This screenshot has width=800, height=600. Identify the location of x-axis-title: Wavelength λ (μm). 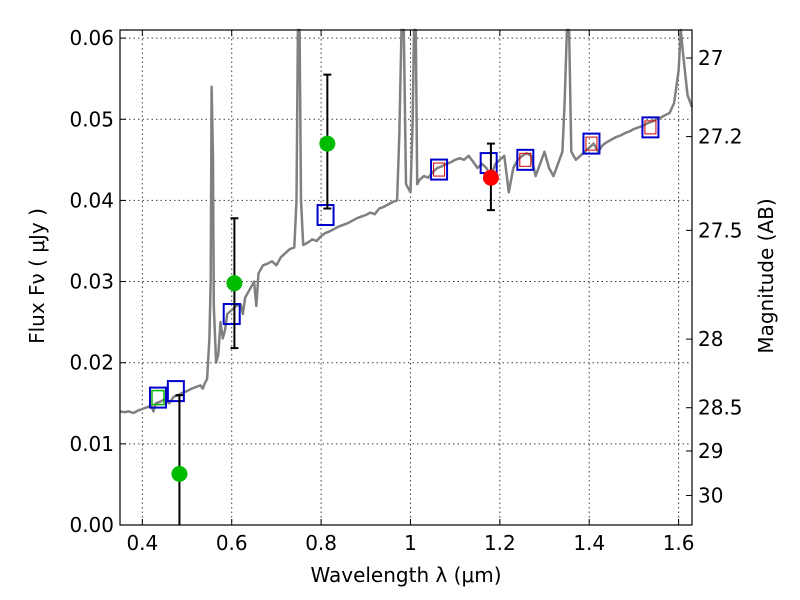
(405, 575).